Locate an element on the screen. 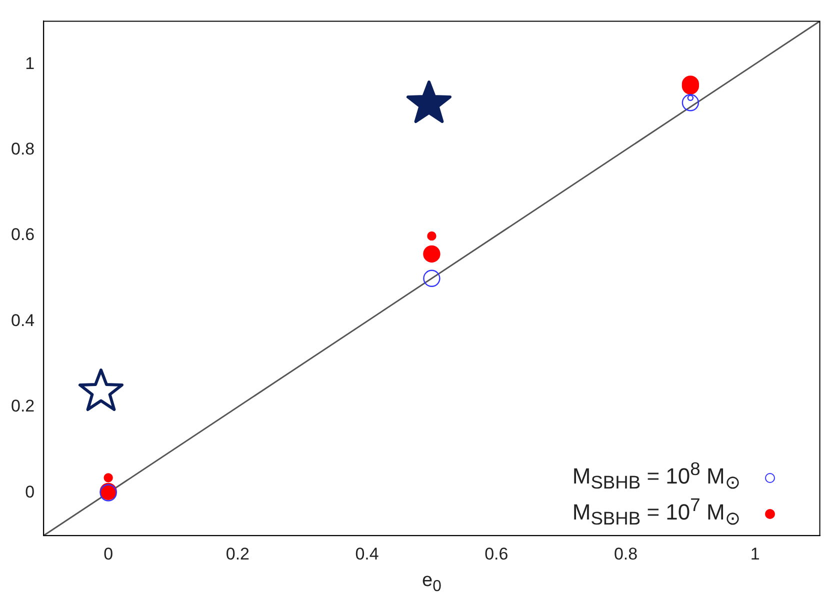 The height and width of the screenshot is (606, 837). x-tick-label: 1 is located at coordinates (755, 554).